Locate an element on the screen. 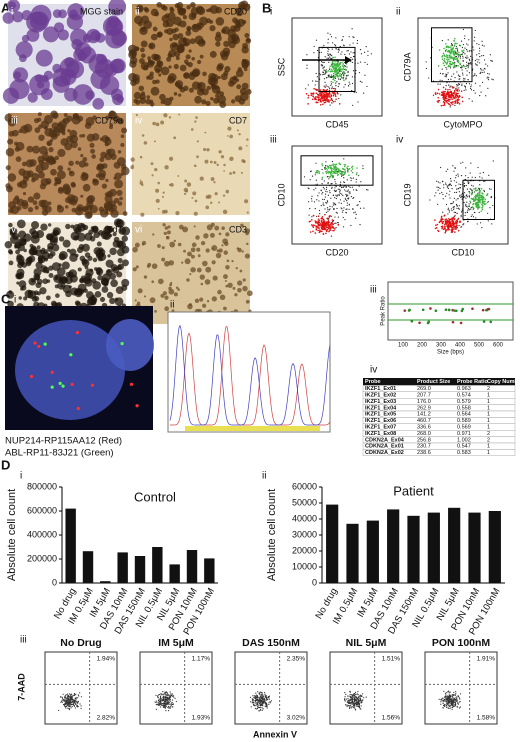 The image size is (520, 742). table-cell: 0.971 is located at coordinates (464, 434).